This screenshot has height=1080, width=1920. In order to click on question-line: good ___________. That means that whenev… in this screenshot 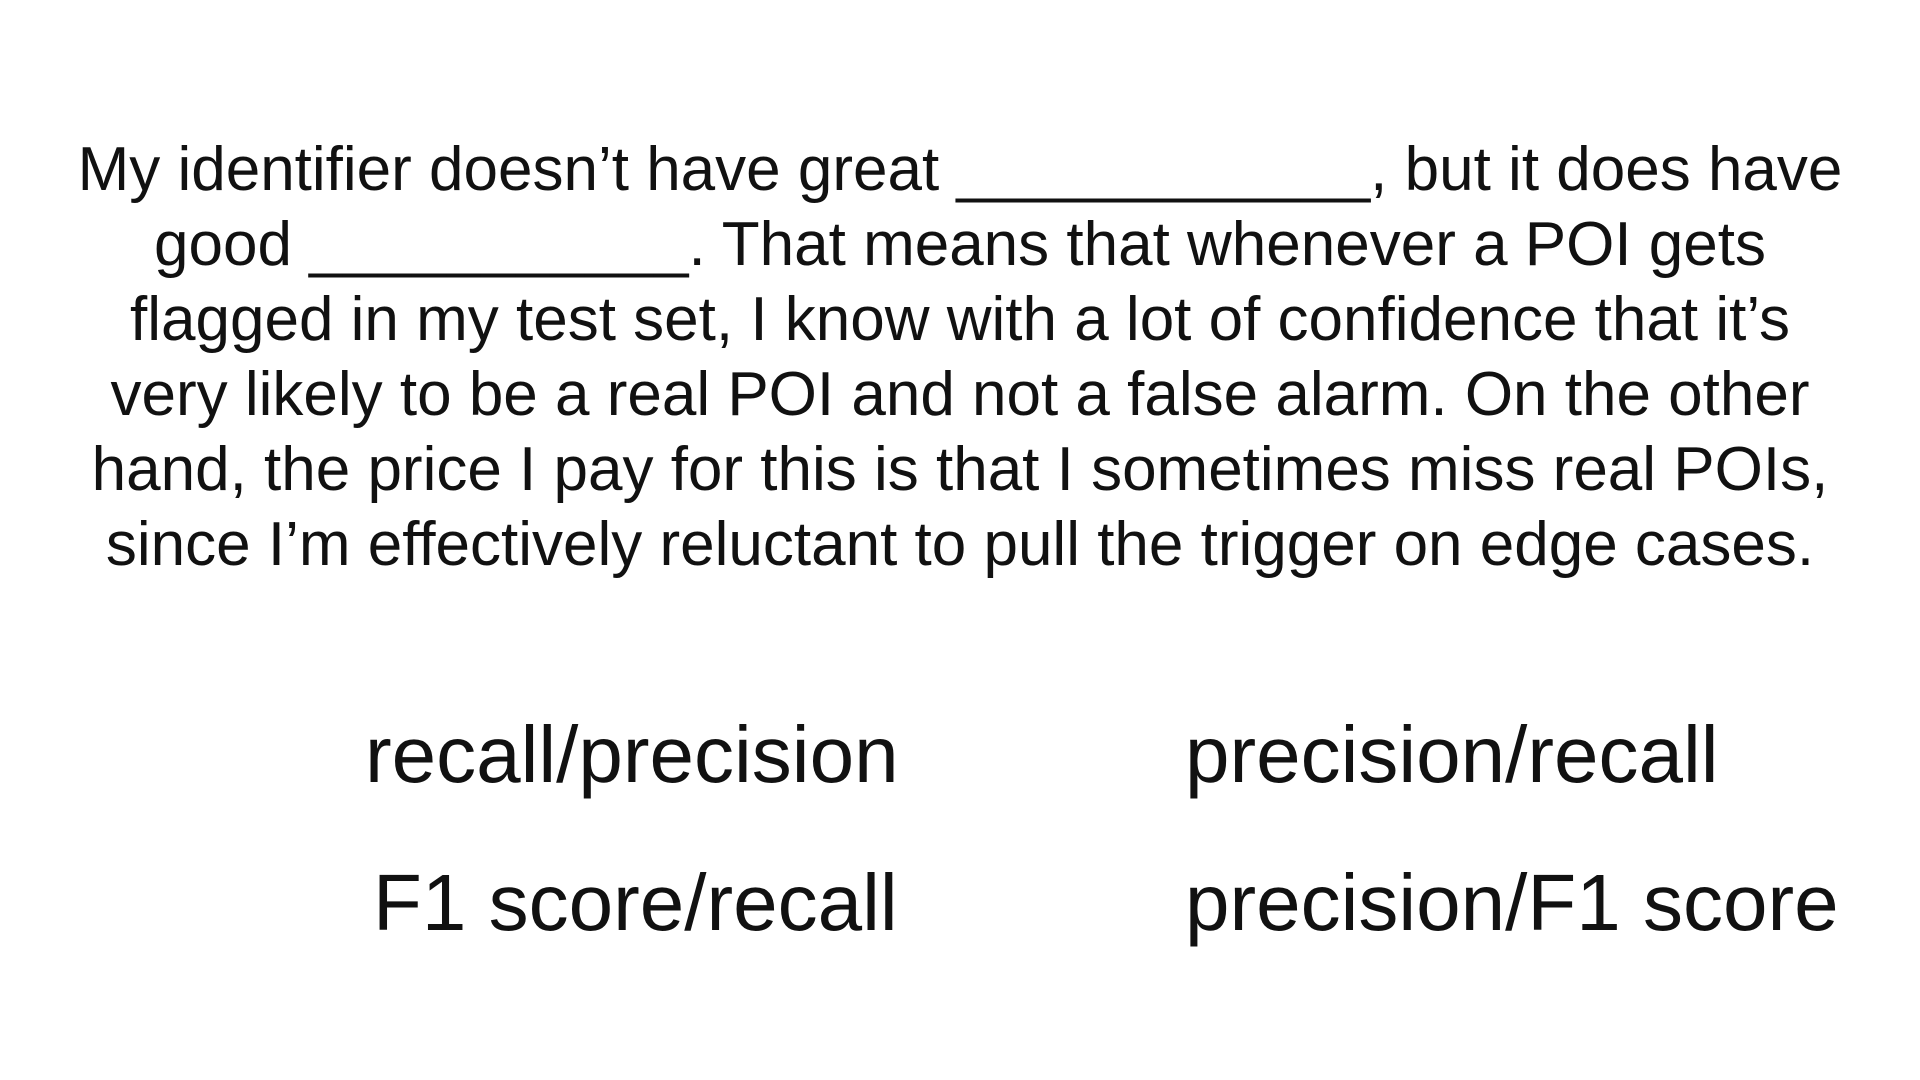, I will do `click(960, 244)`.